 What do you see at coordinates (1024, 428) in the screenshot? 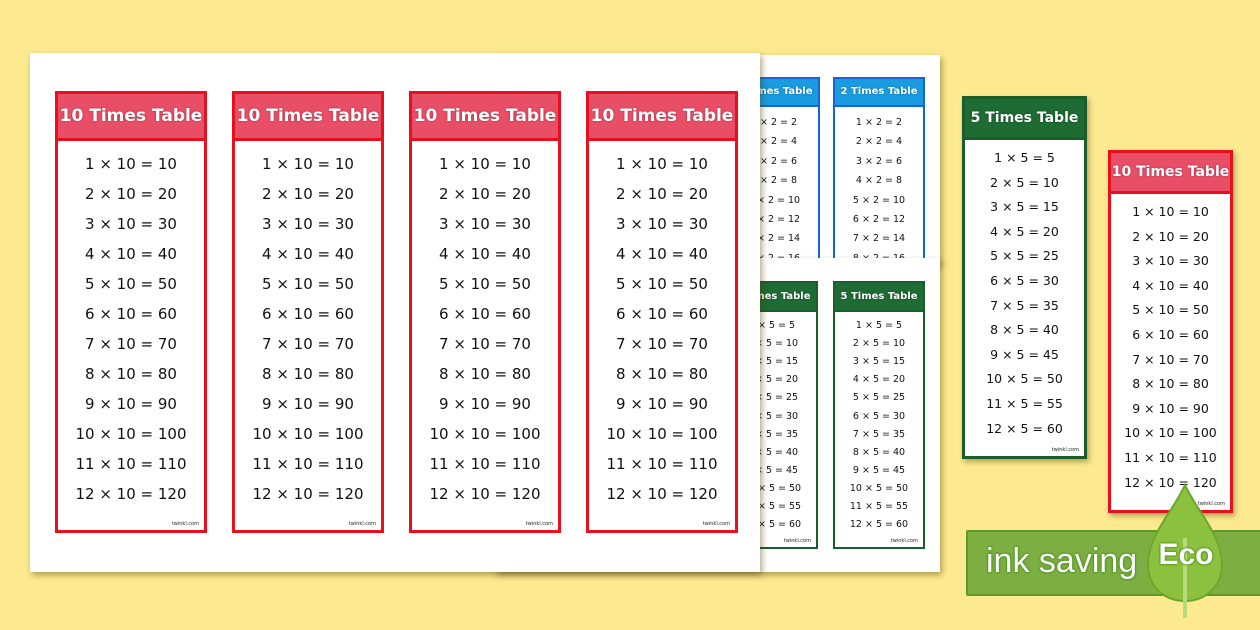
I see `table-row: 12 × 5 = 60` at bounding box center [1024, 428].